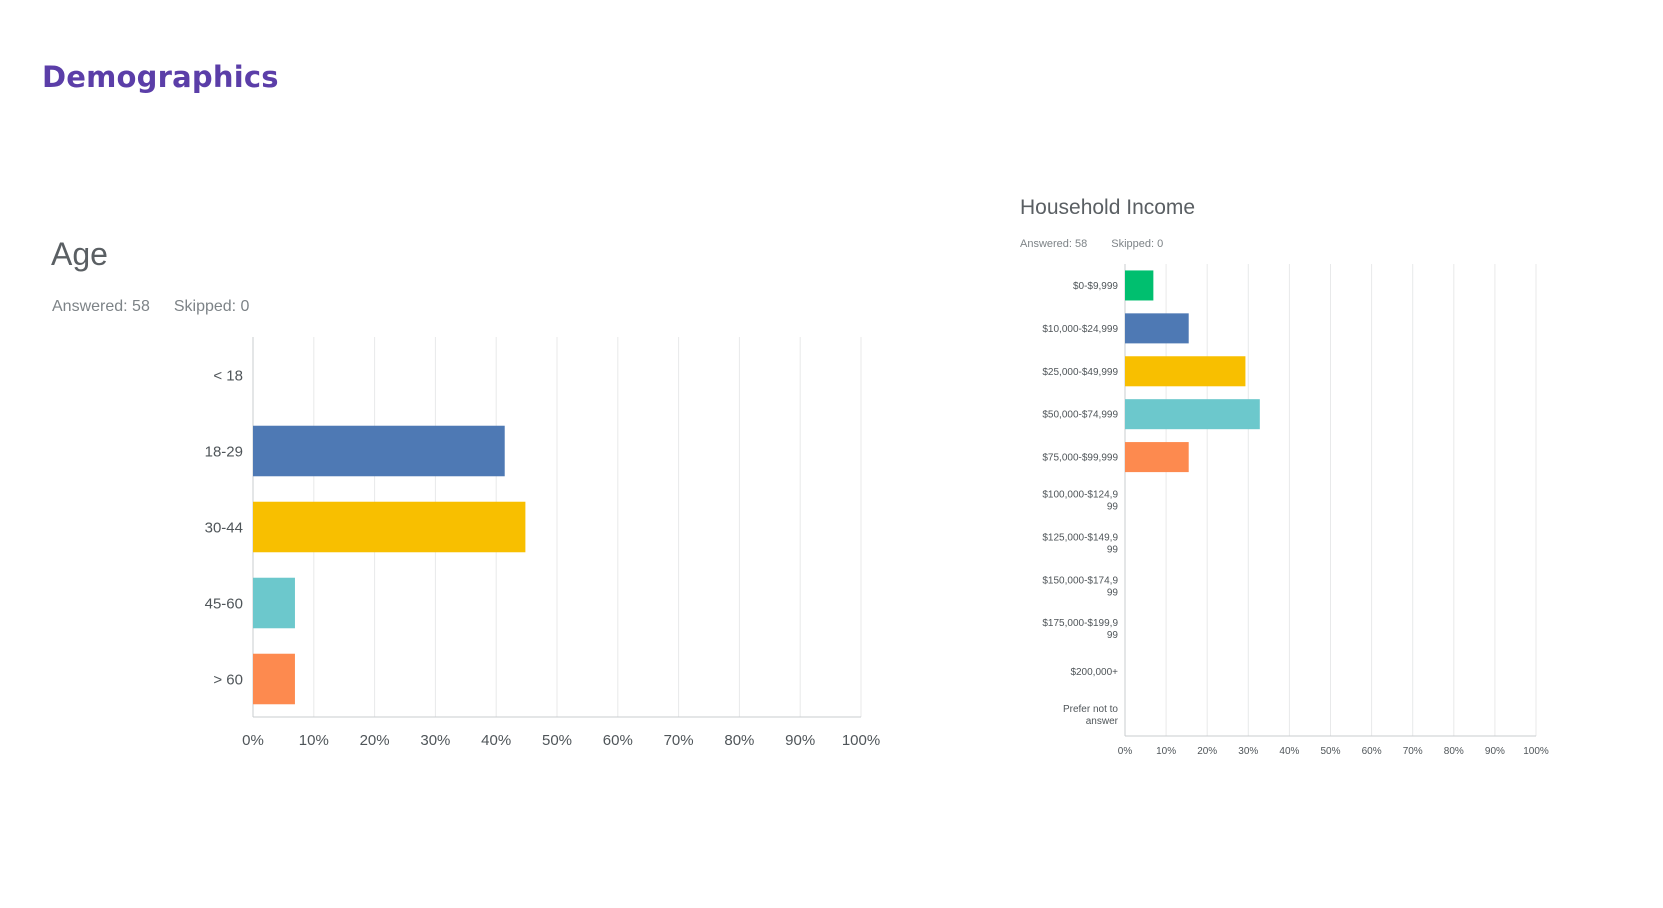  I want to click on income-category-label: $10,000-$24,999, so click(1080, 329).